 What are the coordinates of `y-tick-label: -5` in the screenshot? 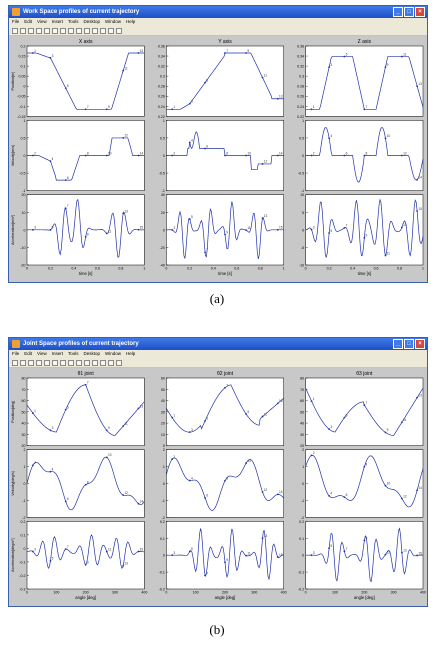 It's located at (302, 248).